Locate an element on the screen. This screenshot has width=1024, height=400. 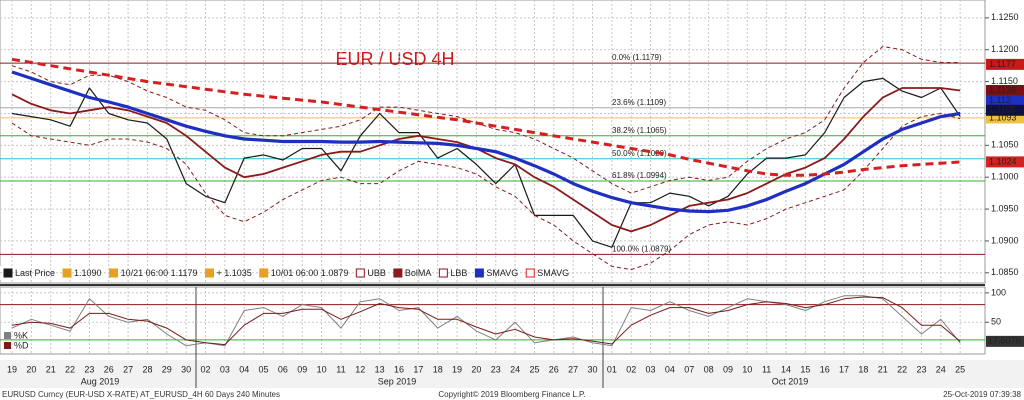
y-tick-label: 1.0900 is located at coordinates (1005, 240).